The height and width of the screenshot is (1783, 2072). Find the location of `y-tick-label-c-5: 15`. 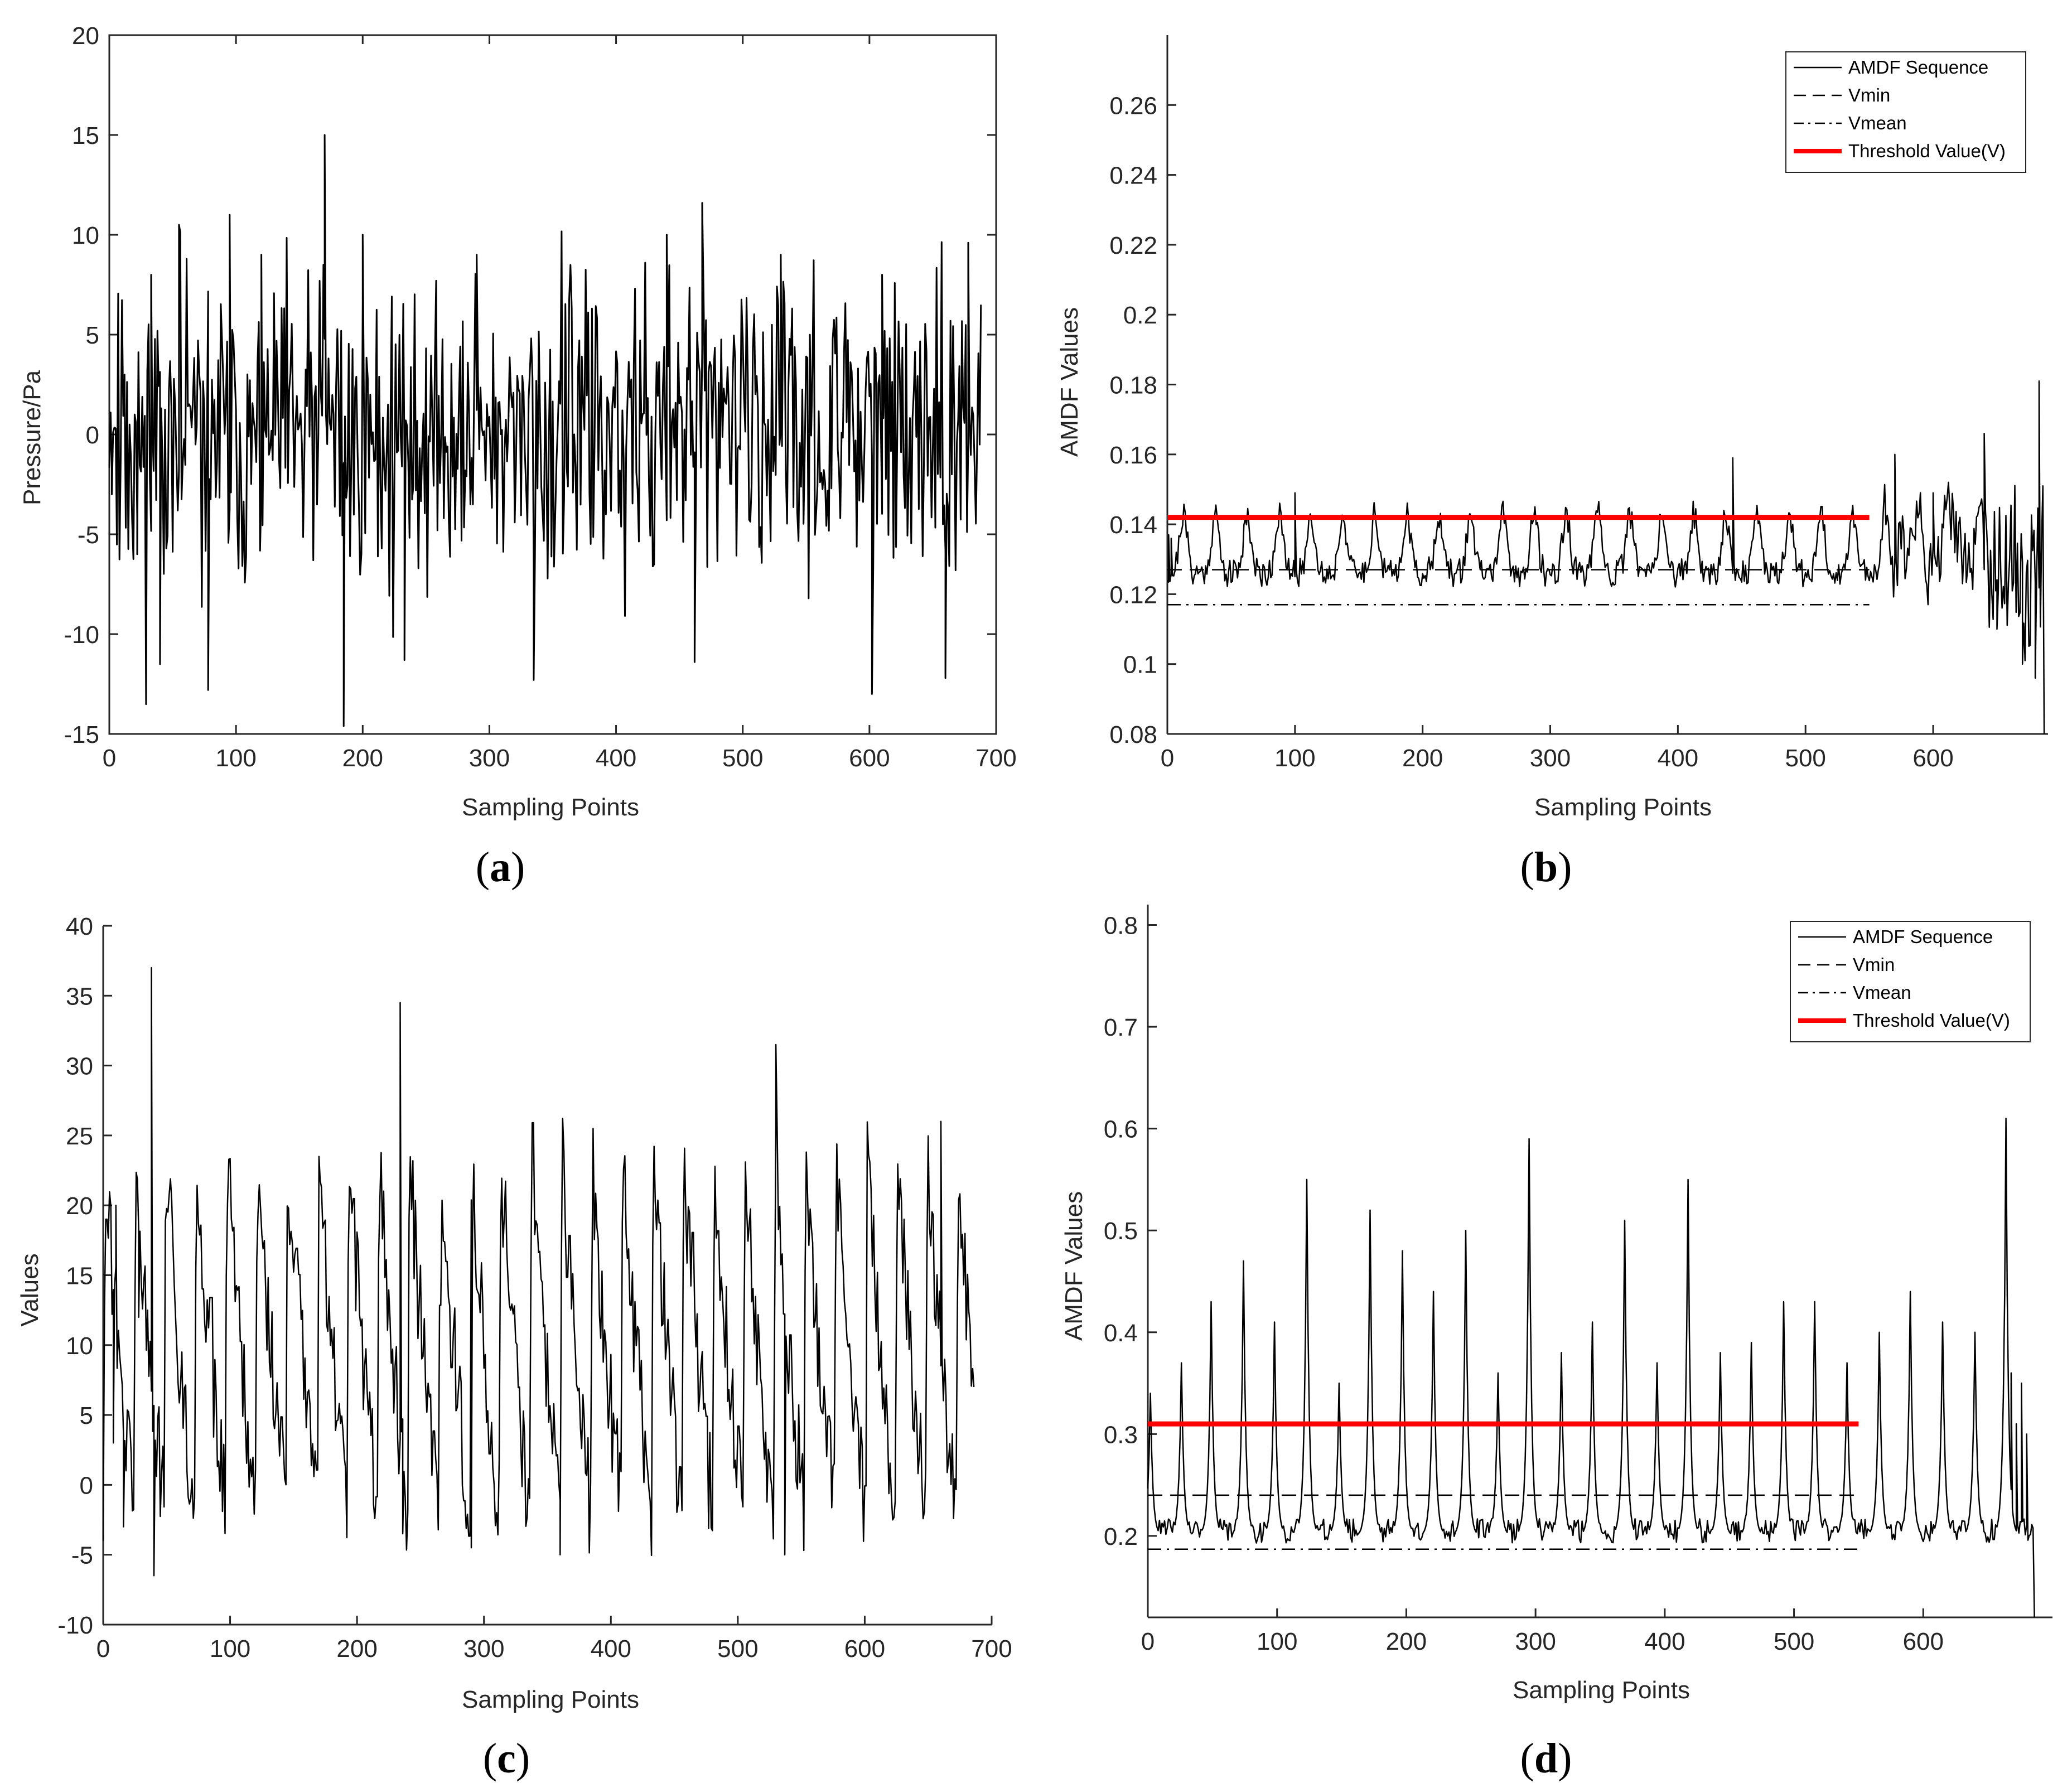

y-tick-label-c-5: 15 is located at coordinates (79, 1276).